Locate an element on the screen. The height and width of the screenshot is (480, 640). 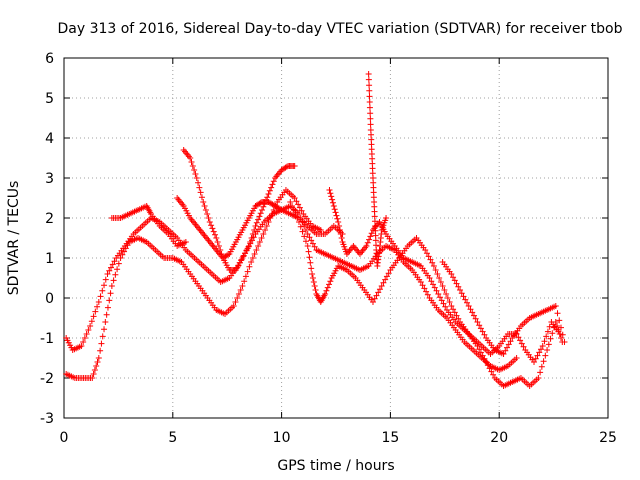
y-tick-label: 4 is located at coordinates (49, 139).